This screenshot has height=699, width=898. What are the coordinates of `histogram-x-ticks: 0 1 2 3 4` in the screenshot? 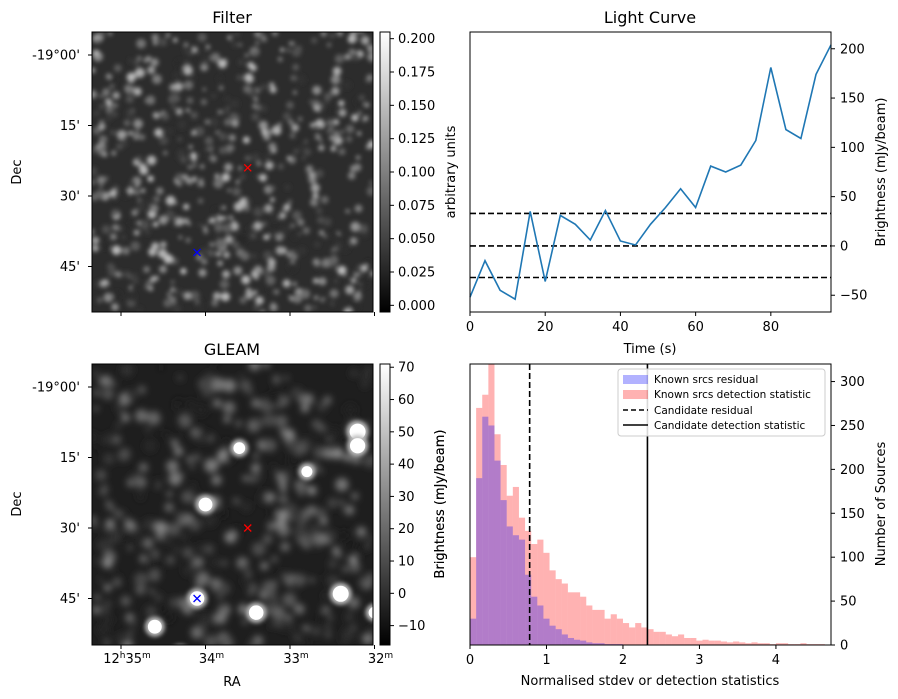 It's located at (623, 656).